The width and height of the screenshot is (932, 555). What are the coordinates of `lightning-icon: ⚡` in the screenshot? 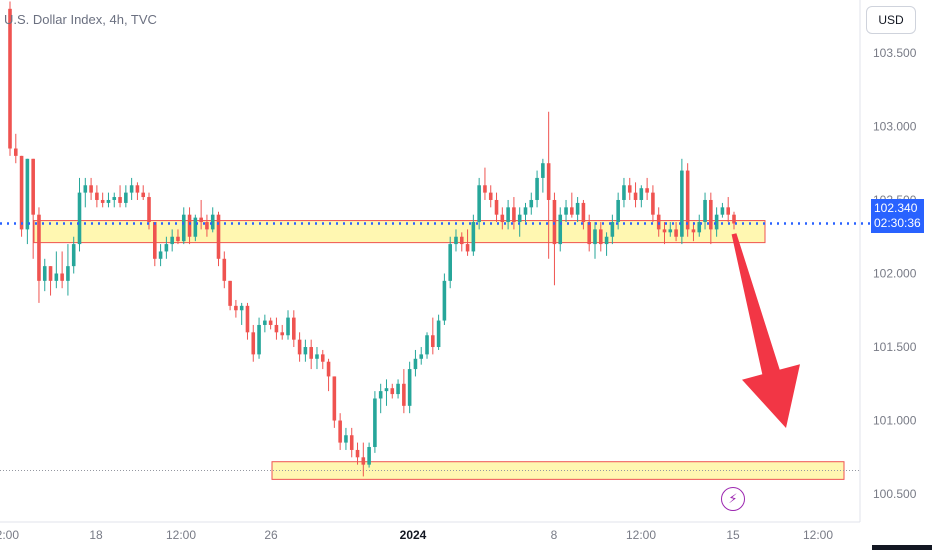 It's located at (733, 499).